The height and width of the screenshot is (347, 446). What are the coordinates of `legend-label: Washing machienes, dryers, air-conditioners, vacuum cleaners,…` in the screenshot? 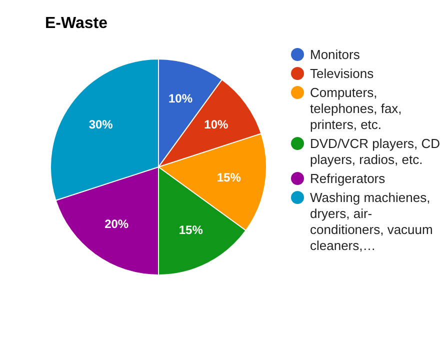 It's located at (372, 222).